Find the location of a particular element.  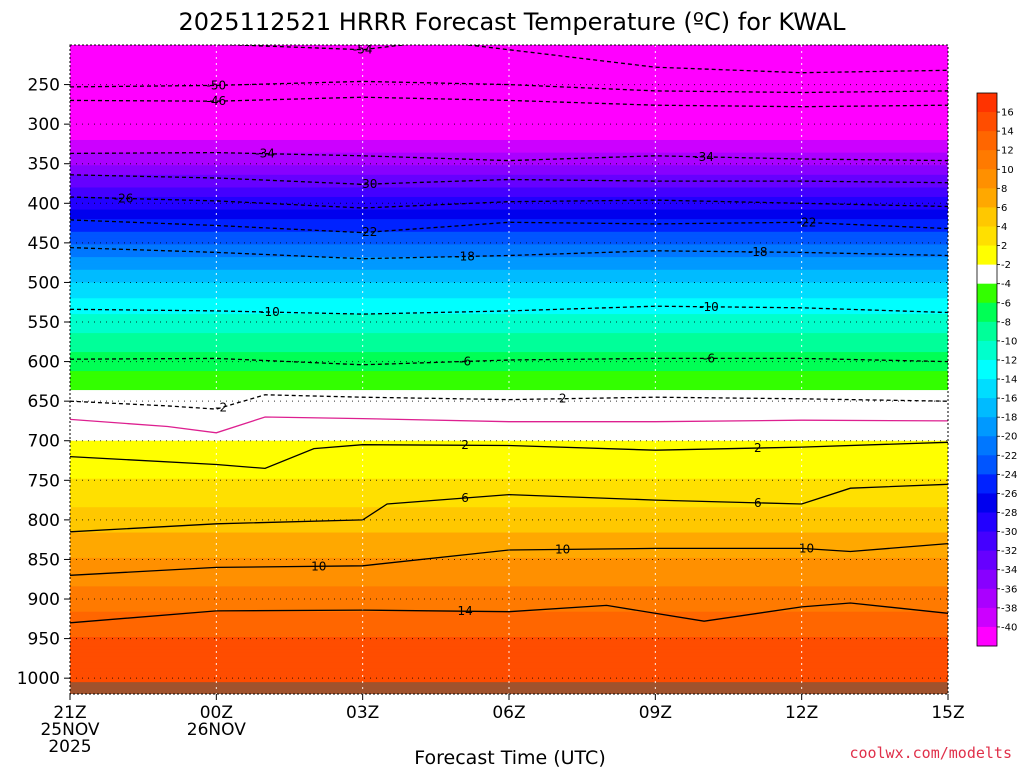

contour-label: 2 is located at coordinates (465, 445).